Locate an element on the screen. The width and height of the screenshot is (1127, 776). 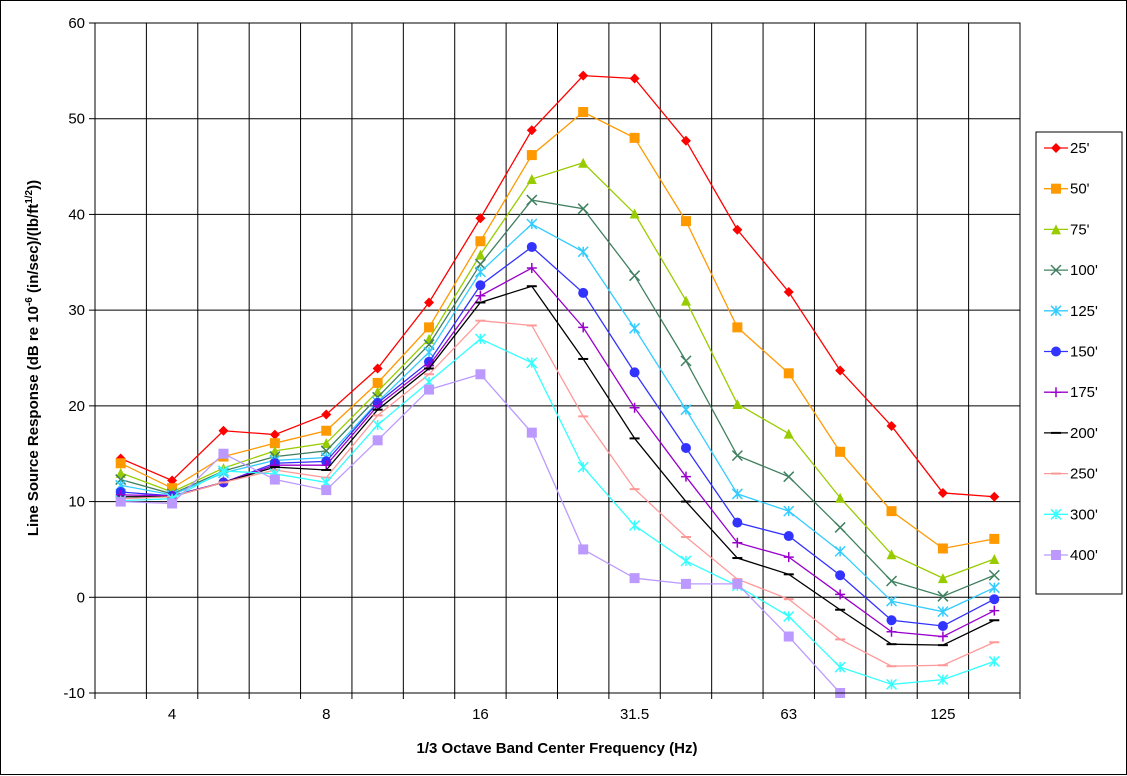
y-axis-ticks: -10 0 10 20 30 40 50 60 is located at coordinates (79, 358).